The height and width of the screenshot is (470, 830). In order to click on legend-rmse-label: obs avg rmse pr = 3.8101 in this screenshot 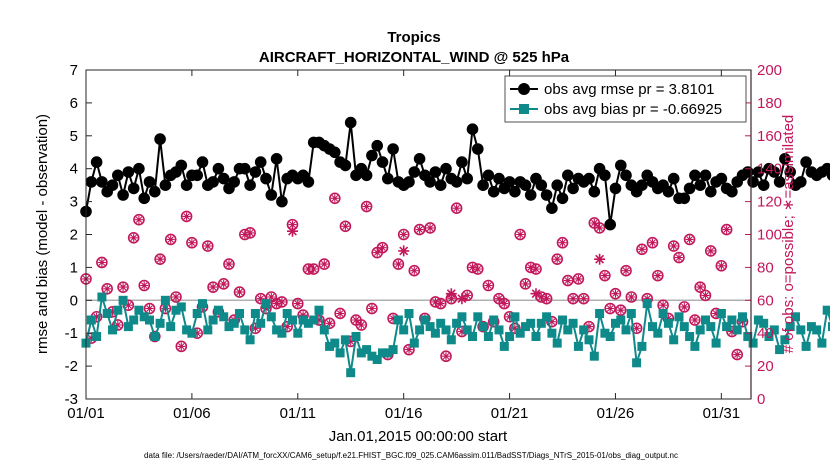, I will do `click(629, 89)`.